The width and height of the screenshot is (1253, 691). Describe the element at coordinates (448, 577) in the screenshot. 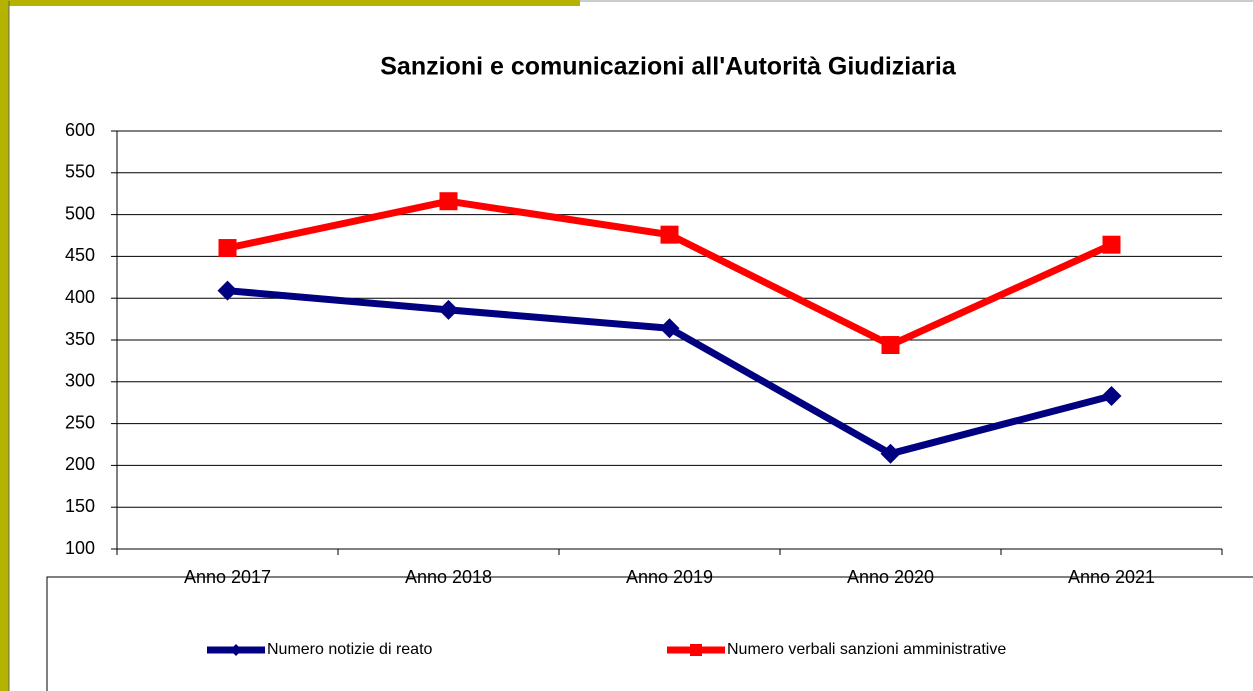

I see `x-tick-label: Anno 2018` at that location.